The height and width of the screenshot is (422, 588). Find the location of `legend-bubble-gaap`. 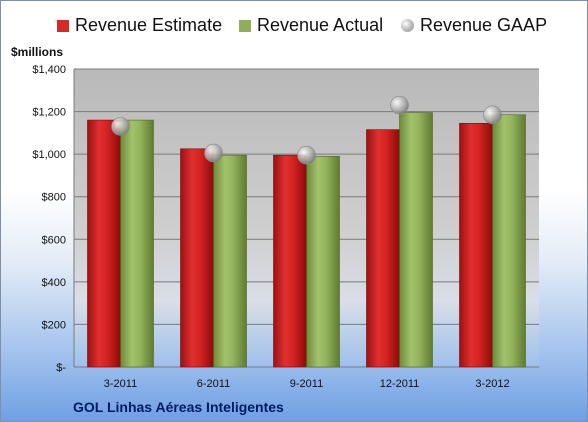

legend-bubble-gaap is located at coordinates (407, 25).